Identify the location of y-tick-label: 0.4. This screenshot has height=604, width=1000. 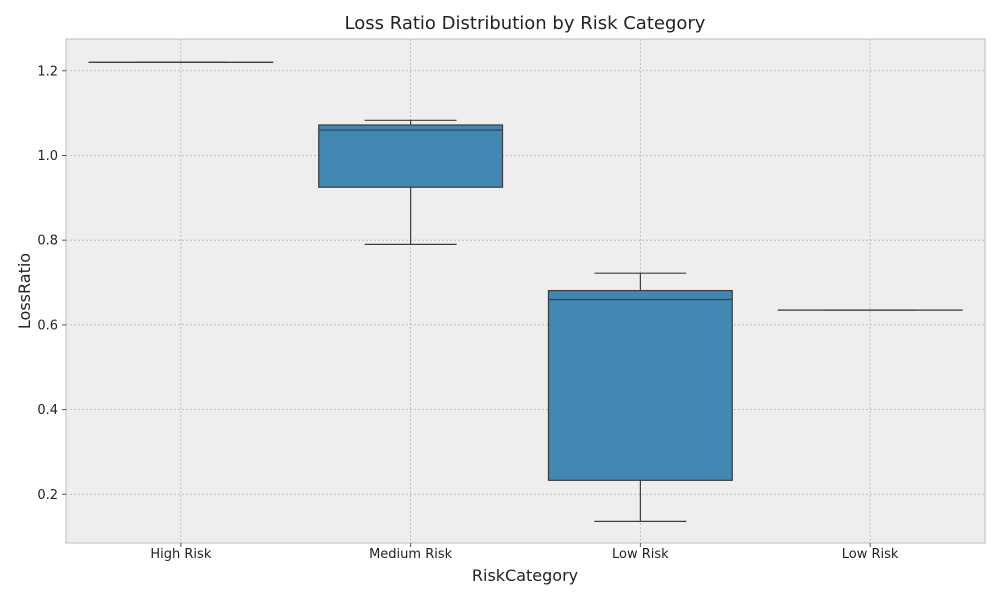
(47, 410).